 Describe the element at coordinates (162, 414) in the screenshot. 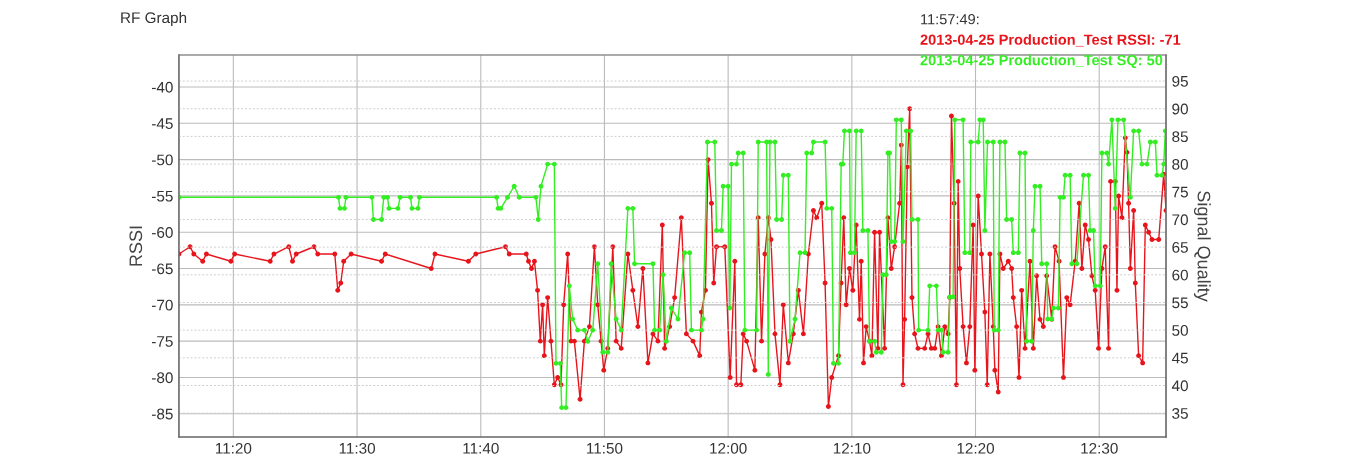

I see `y-tick-label: -85` at that location.